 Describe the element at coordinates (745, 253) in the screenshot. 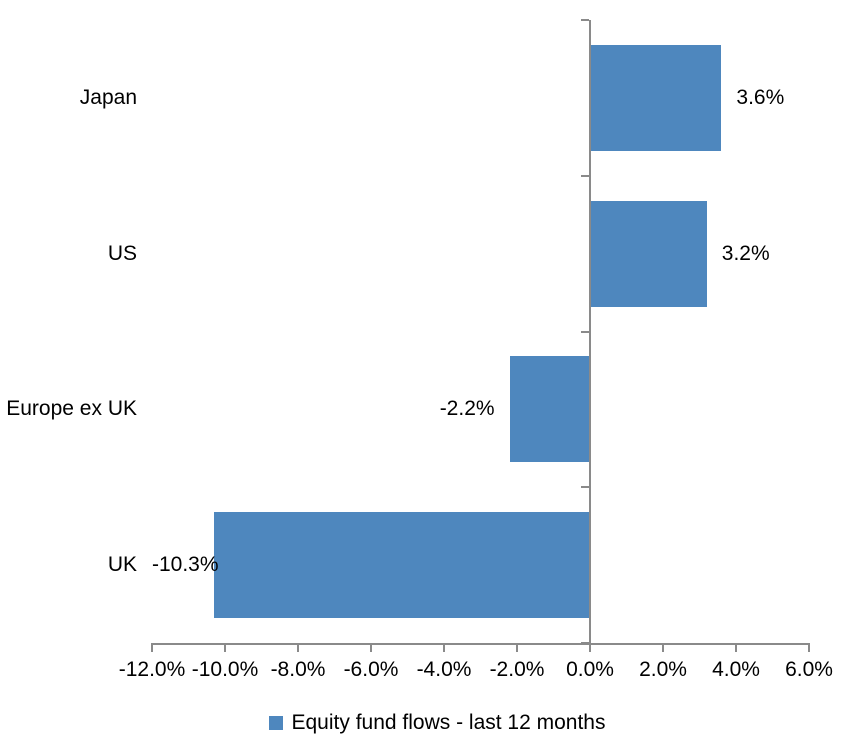

I see `value-label-us: 3.2%` at that location.